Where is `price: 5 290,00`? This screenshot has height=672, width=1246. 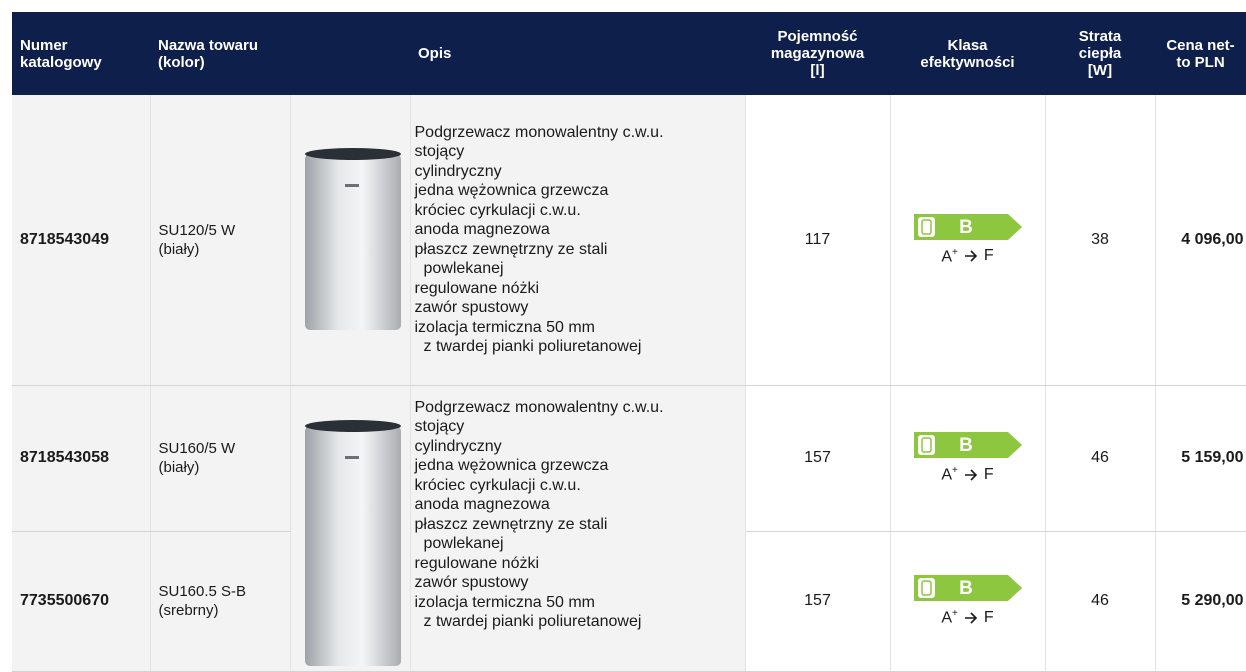 price: 5 290,00 is located at coordinates (1200, 601).